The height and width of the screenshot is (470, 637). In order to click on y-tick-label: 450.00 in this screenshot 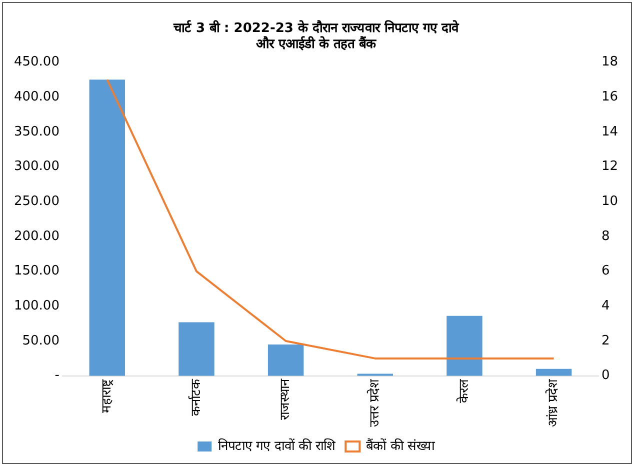, I will do `click(37, 62)`.